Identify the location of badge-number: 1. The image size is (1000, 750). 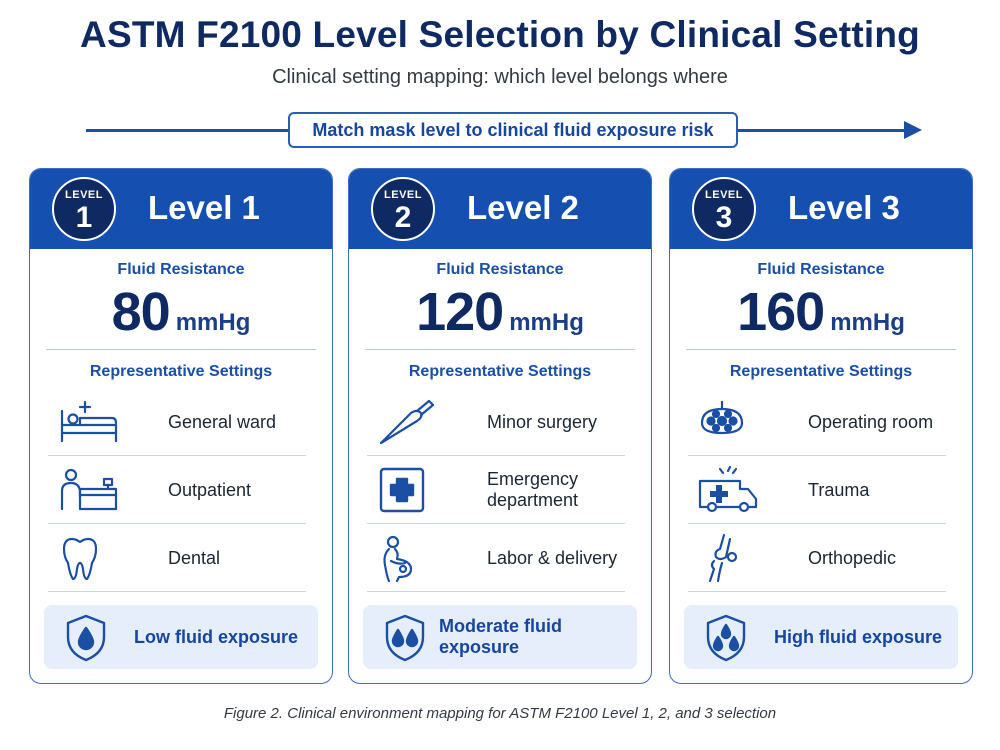
(84, 217).